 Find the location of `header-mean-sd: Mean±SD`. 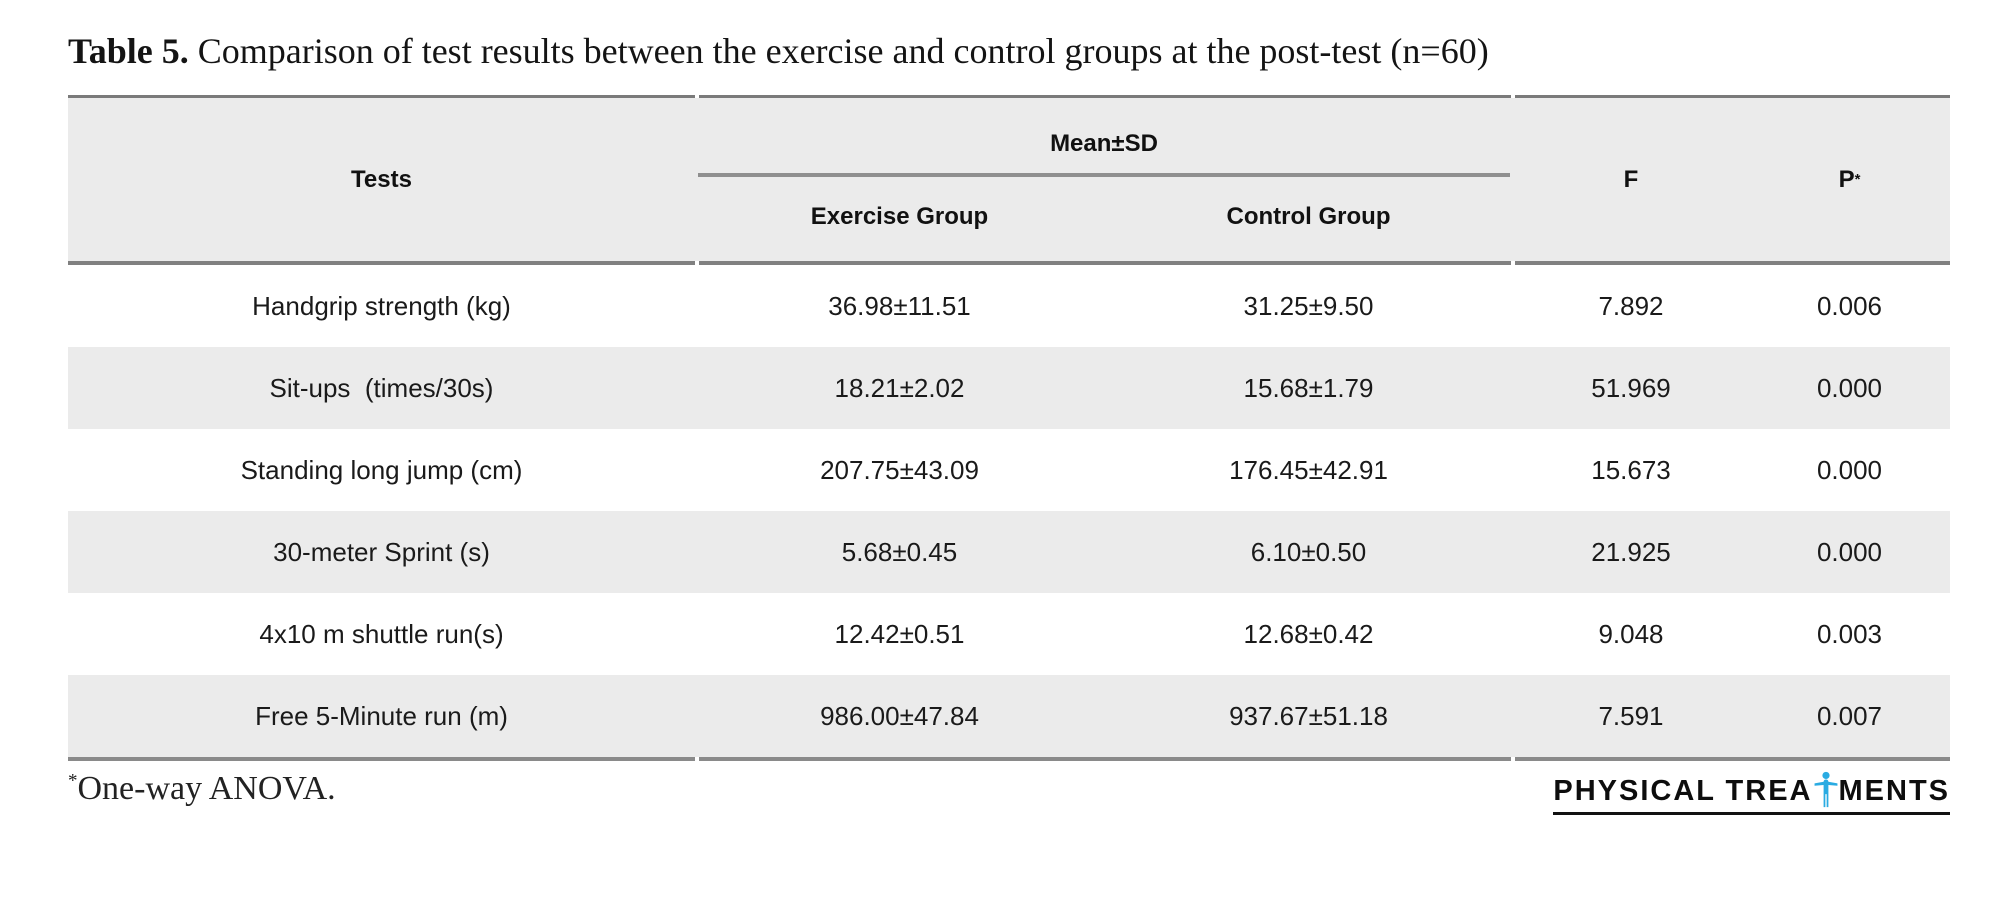

header-mean-sd: Mean±SD is located at coordinates (1104, 144).